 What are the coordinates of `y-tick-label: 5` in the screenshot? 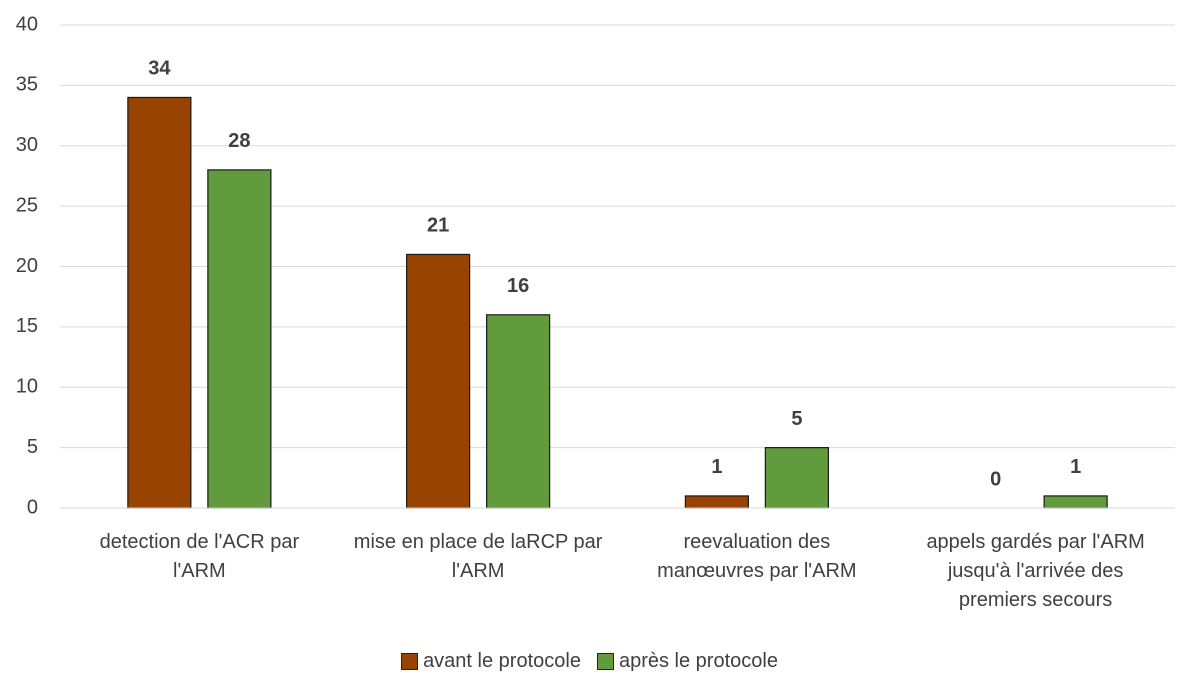 It's located at (32, 447).